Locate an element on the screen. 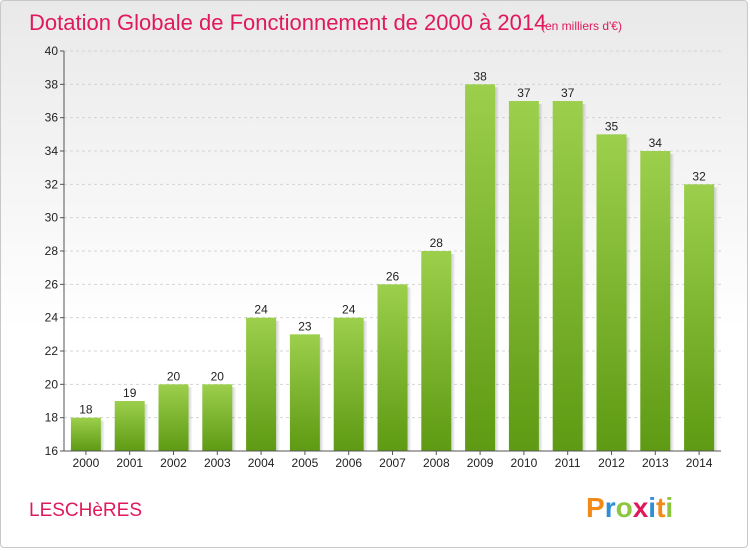 The height and width of the screenshot is (551, 750). bar-2007 is located at coordinates (392, 367).